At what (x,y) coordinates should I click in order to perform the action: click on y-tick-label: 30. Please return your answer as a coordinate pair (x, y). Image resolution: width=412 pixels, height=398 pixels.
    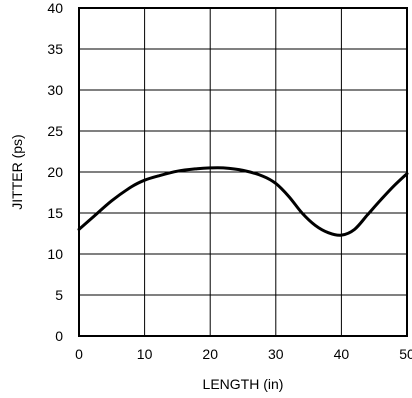
    Looking at the image, I should click on (55, 90).